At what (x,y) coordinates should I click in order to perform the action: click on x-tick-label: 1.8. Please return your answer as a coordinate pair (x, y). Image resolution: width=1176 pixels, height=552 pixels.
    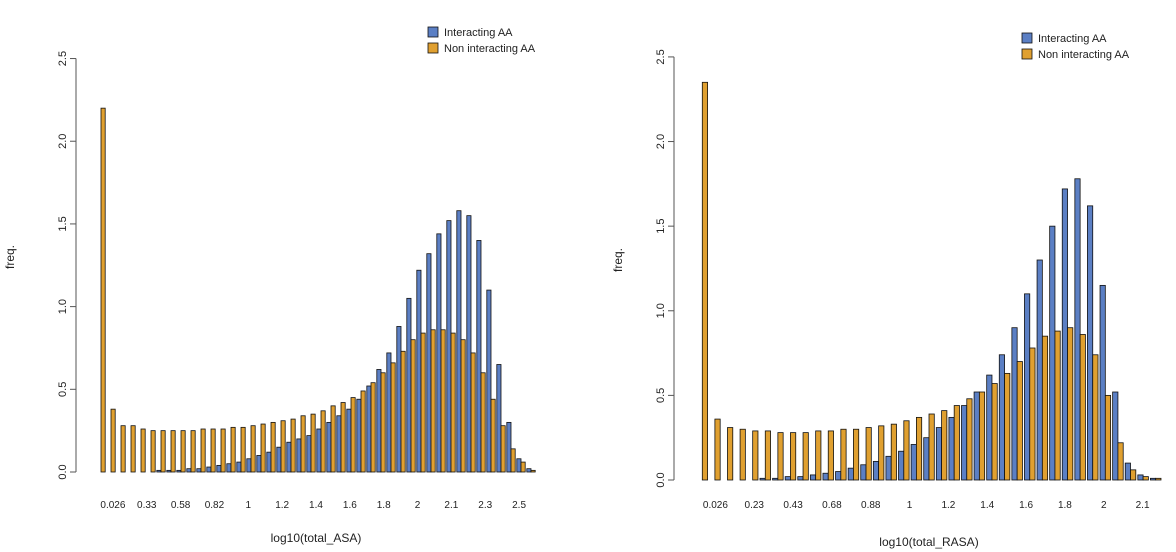
    Looking at the image, I should click on (1065, 505).